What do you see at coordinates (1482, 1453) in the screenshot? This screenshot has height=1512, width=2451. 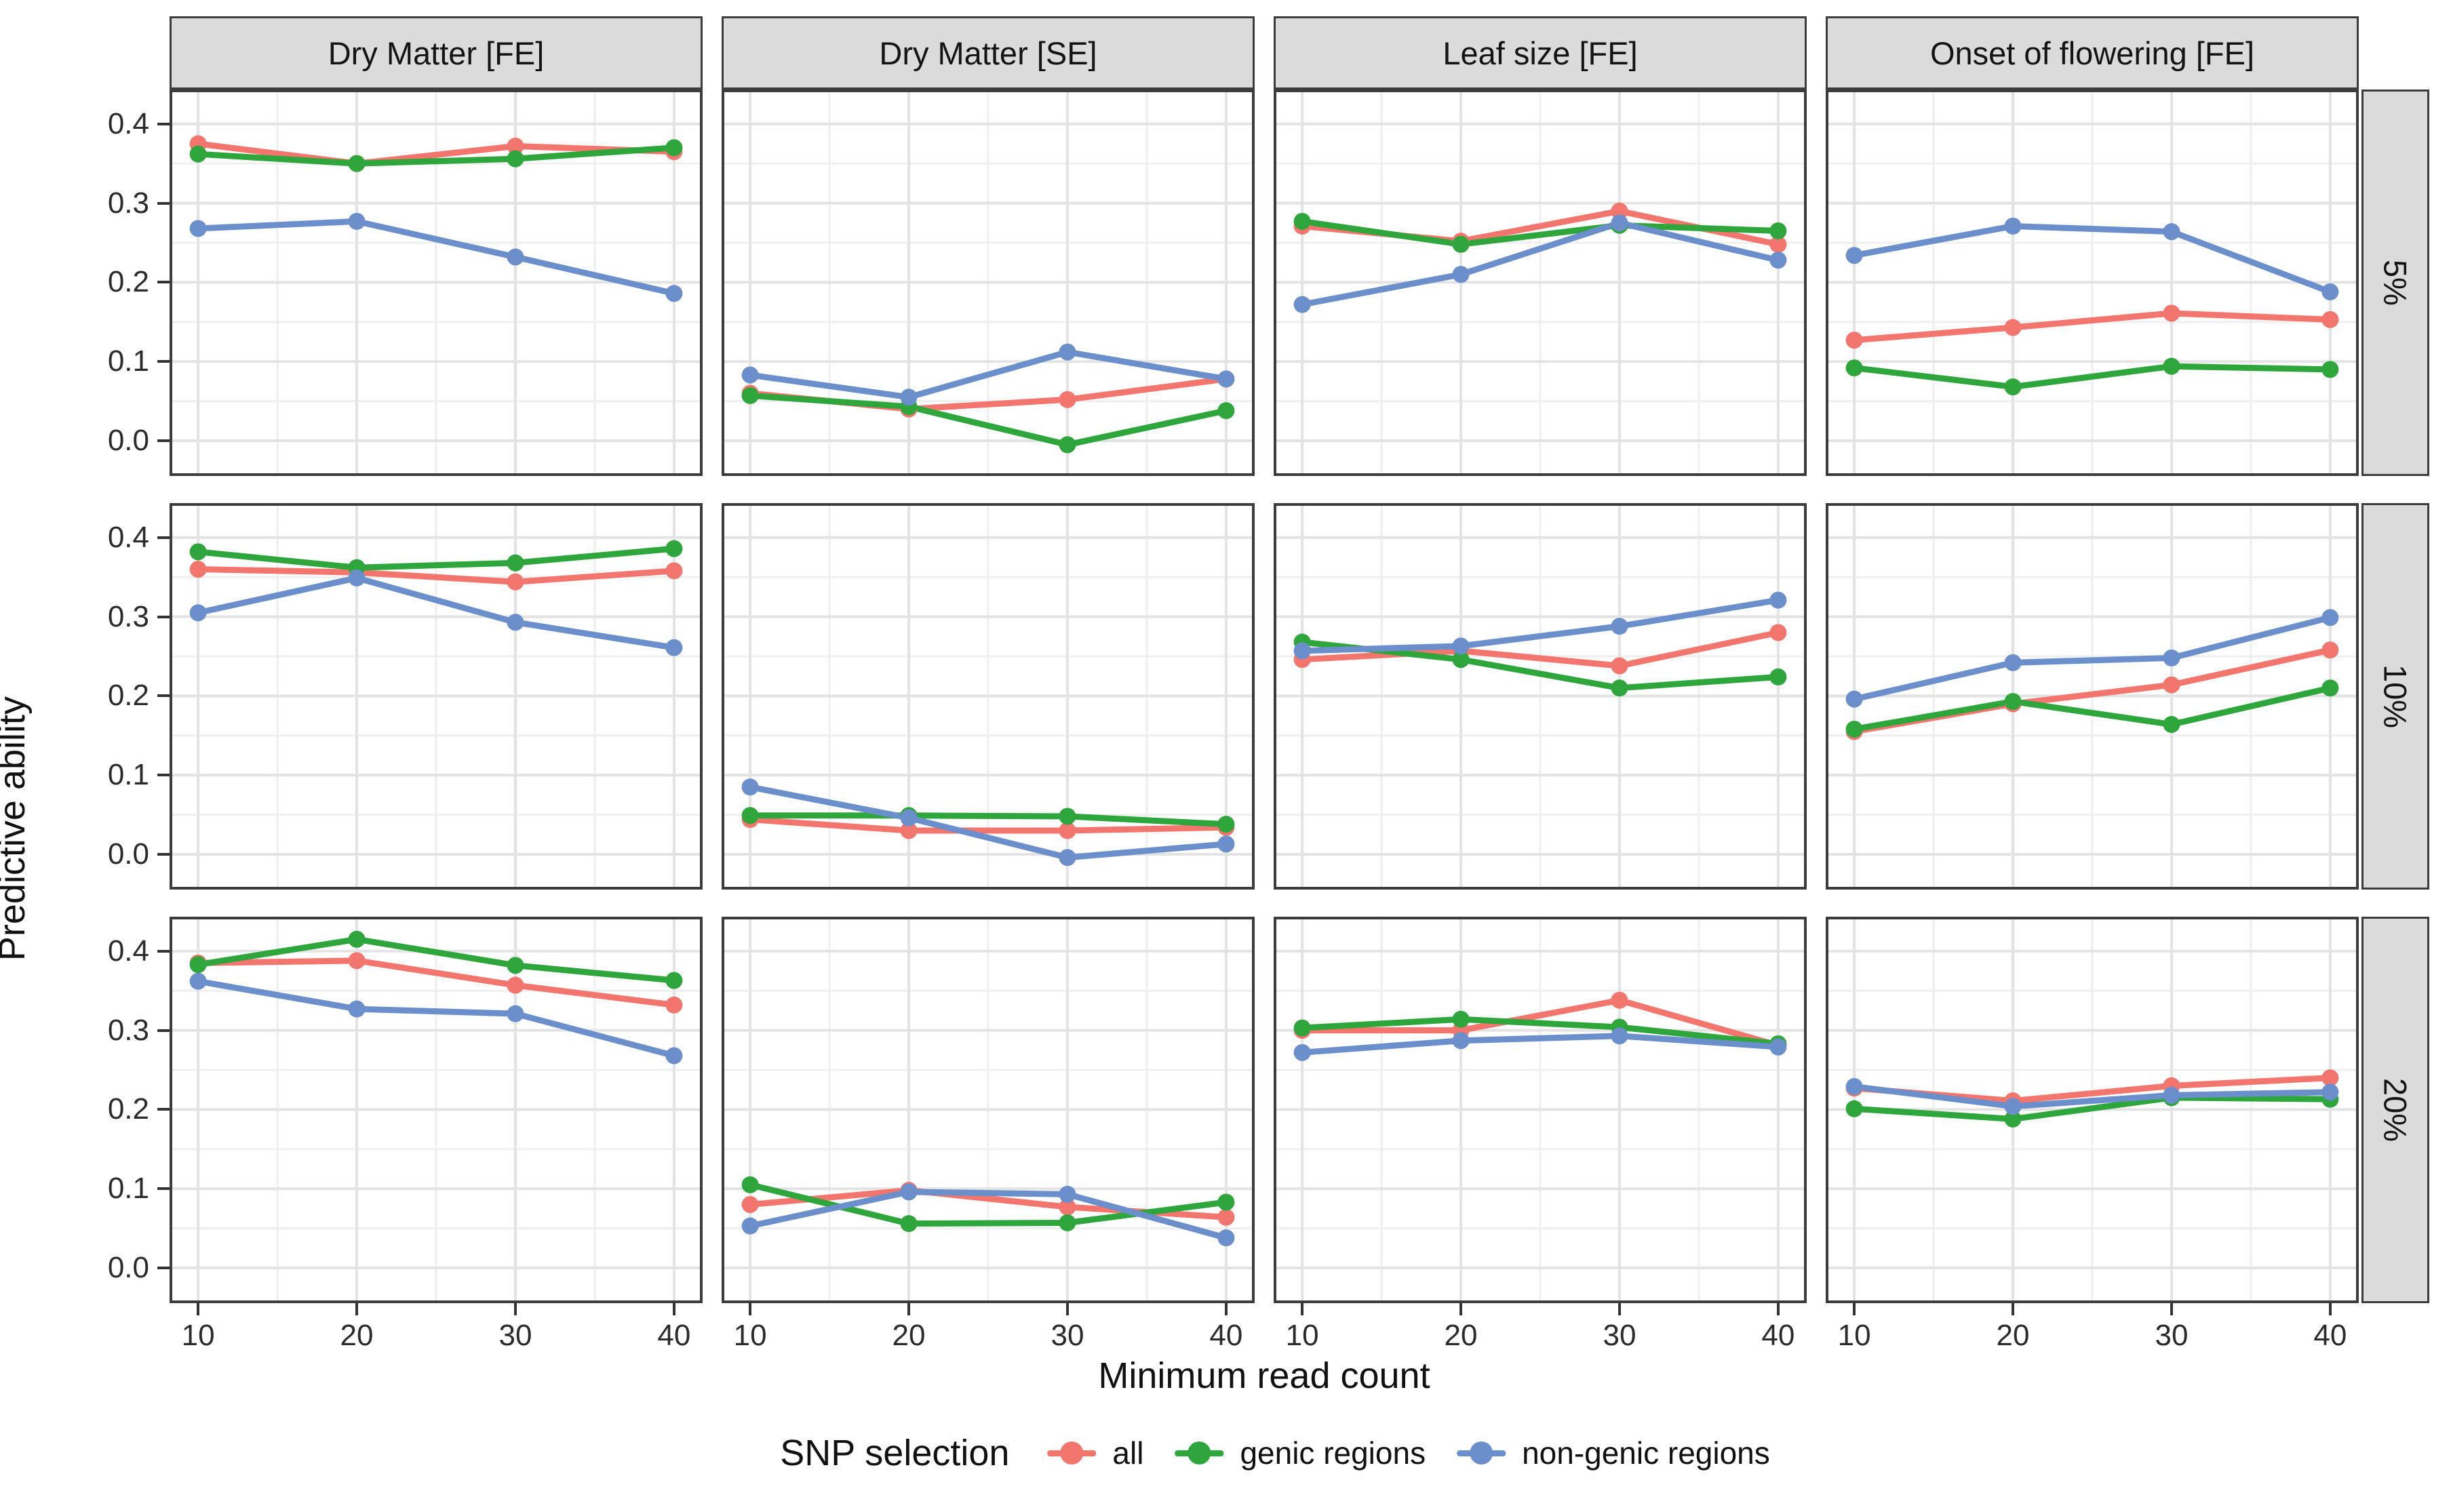 I see `legend-key-non-genic-regions-icon` at bounding box center [1482, 1453].